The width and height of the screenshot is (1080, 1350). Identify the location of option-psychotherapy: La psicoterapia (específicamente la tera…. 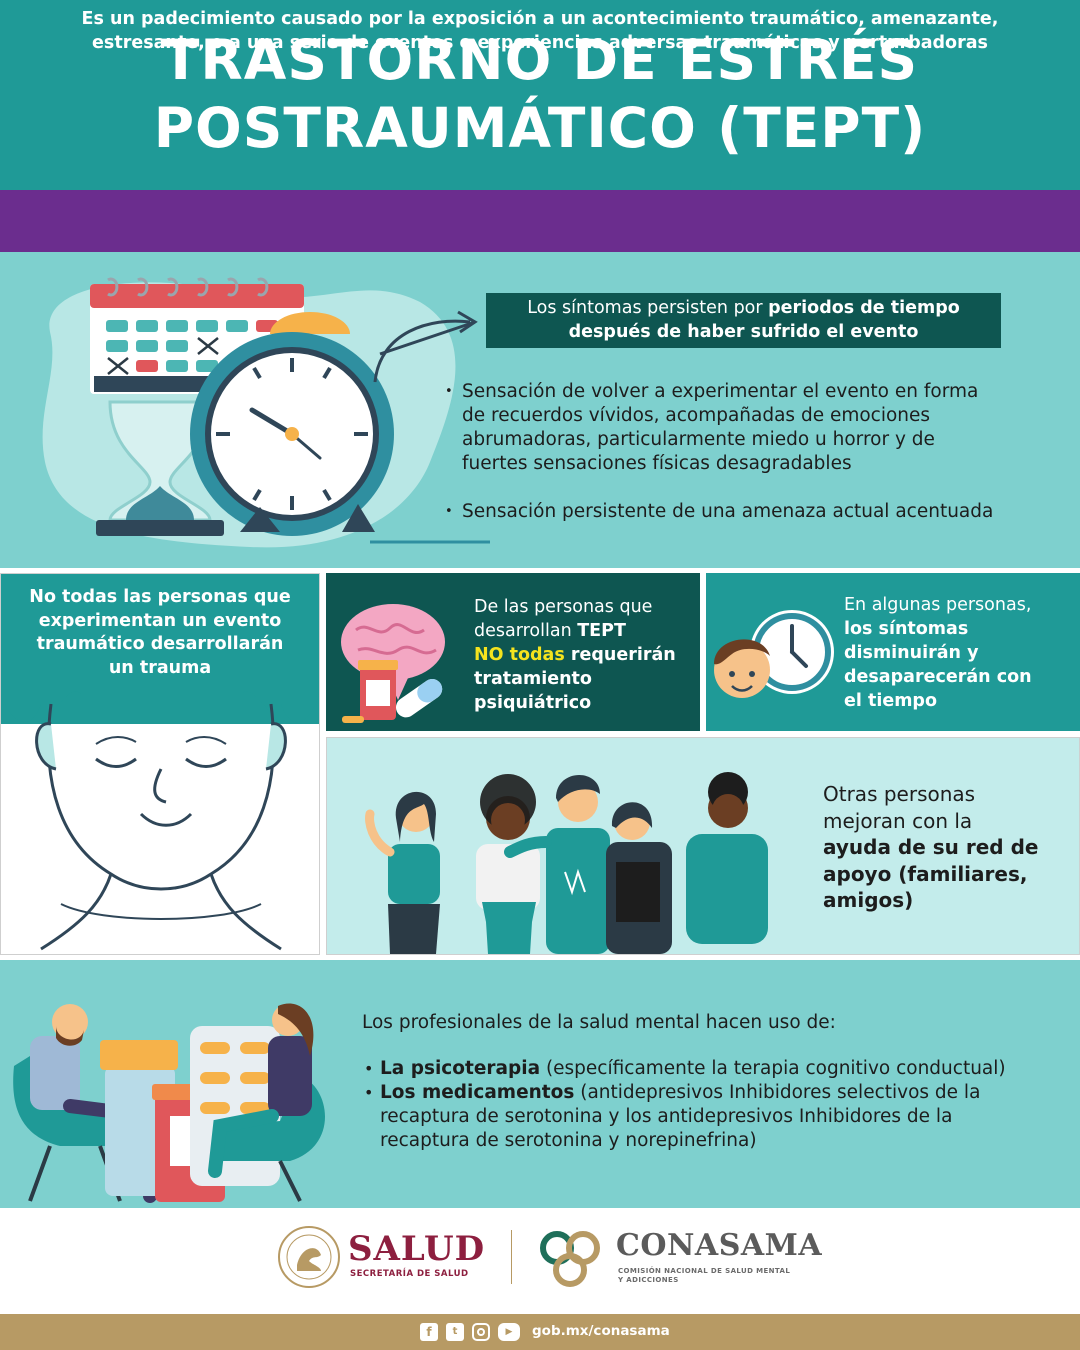
(712, 1069).